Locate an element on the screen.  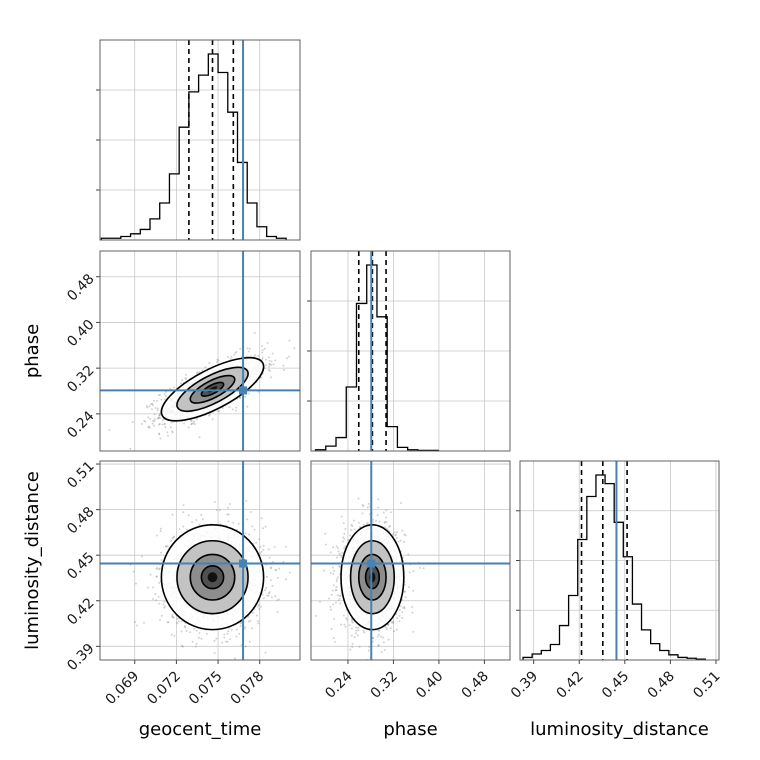
contour-line is located at coordinates (212, 389).